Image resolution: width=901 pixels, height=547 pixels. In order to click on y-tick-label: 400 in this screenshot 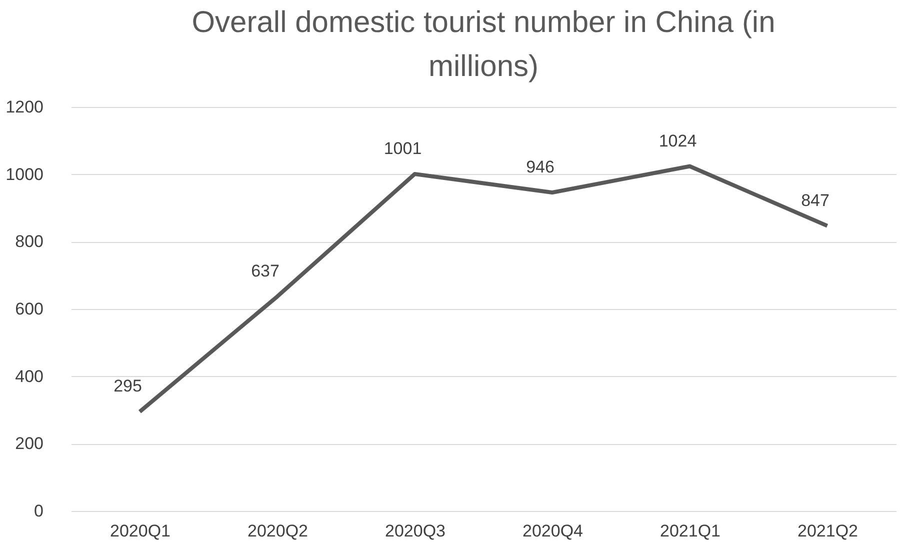, I will do `click(29, 376)`.